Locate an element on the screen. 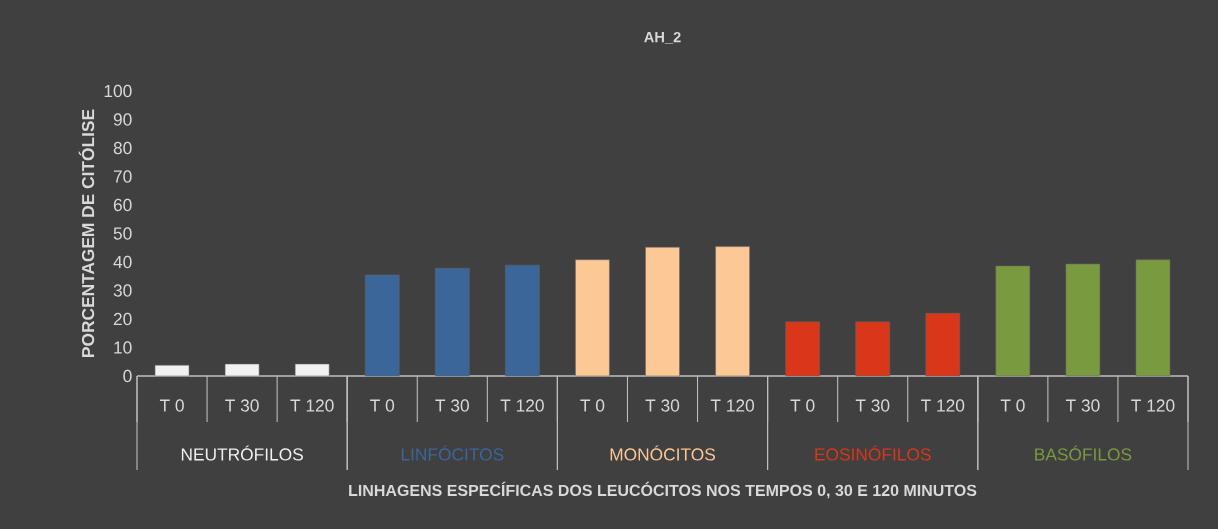 The width and height of the screenshot is (1218, 529). text: LINFÓCITOS is located at coordinates (452, 453).